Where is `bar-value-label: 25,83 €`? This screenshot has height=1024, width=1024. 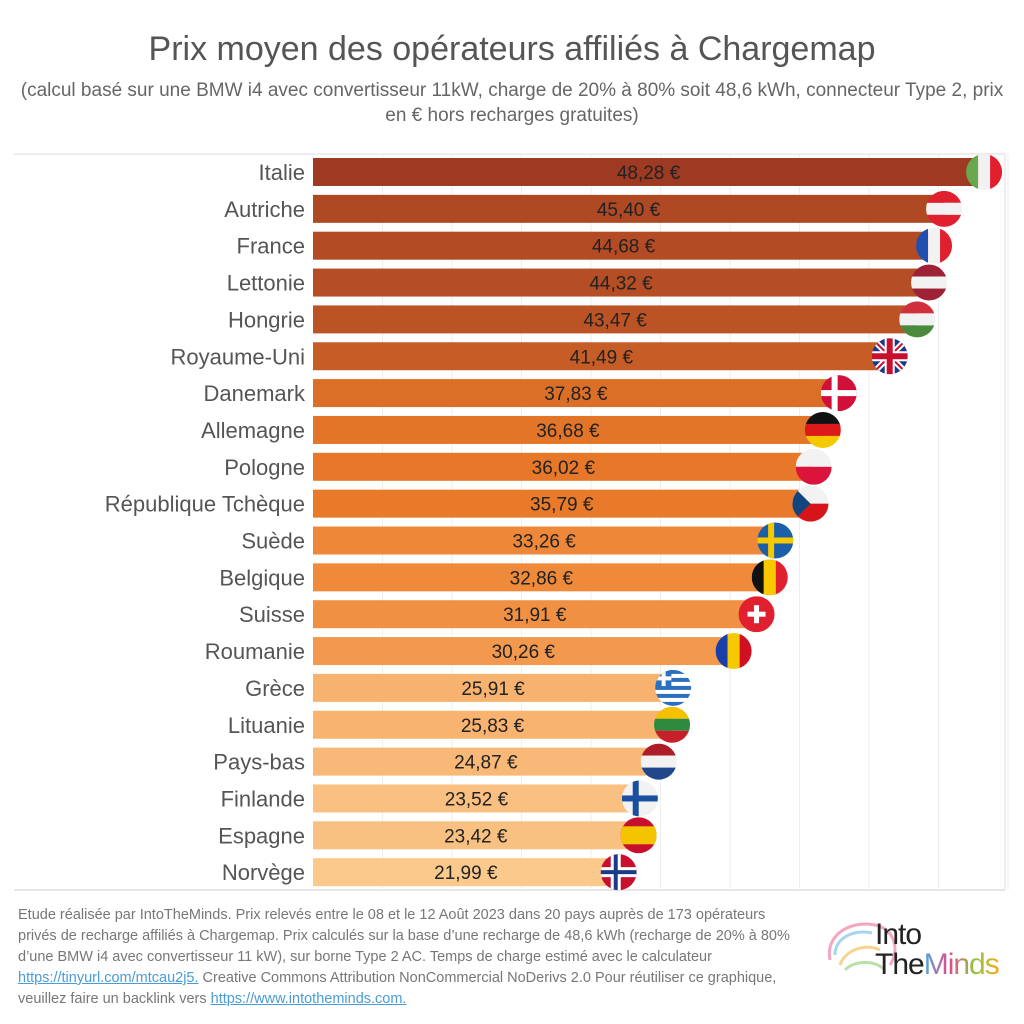 bar-value-label: 25,83 € is located at coordinates (493, 726).